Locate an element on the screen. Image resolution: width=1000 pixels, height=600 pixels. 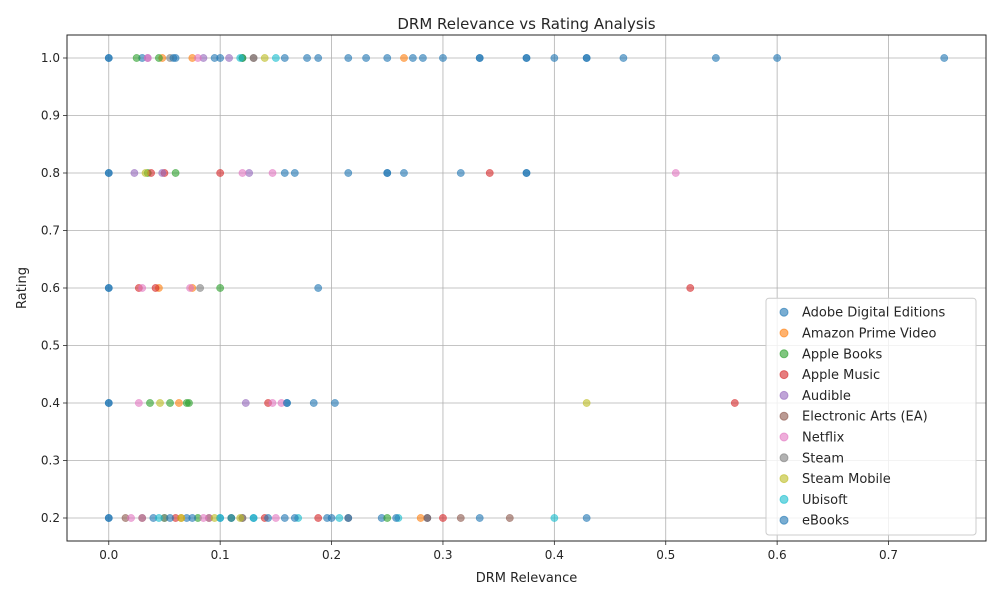
x-tick-label: 0.1 is located at coordinates (220, 555).